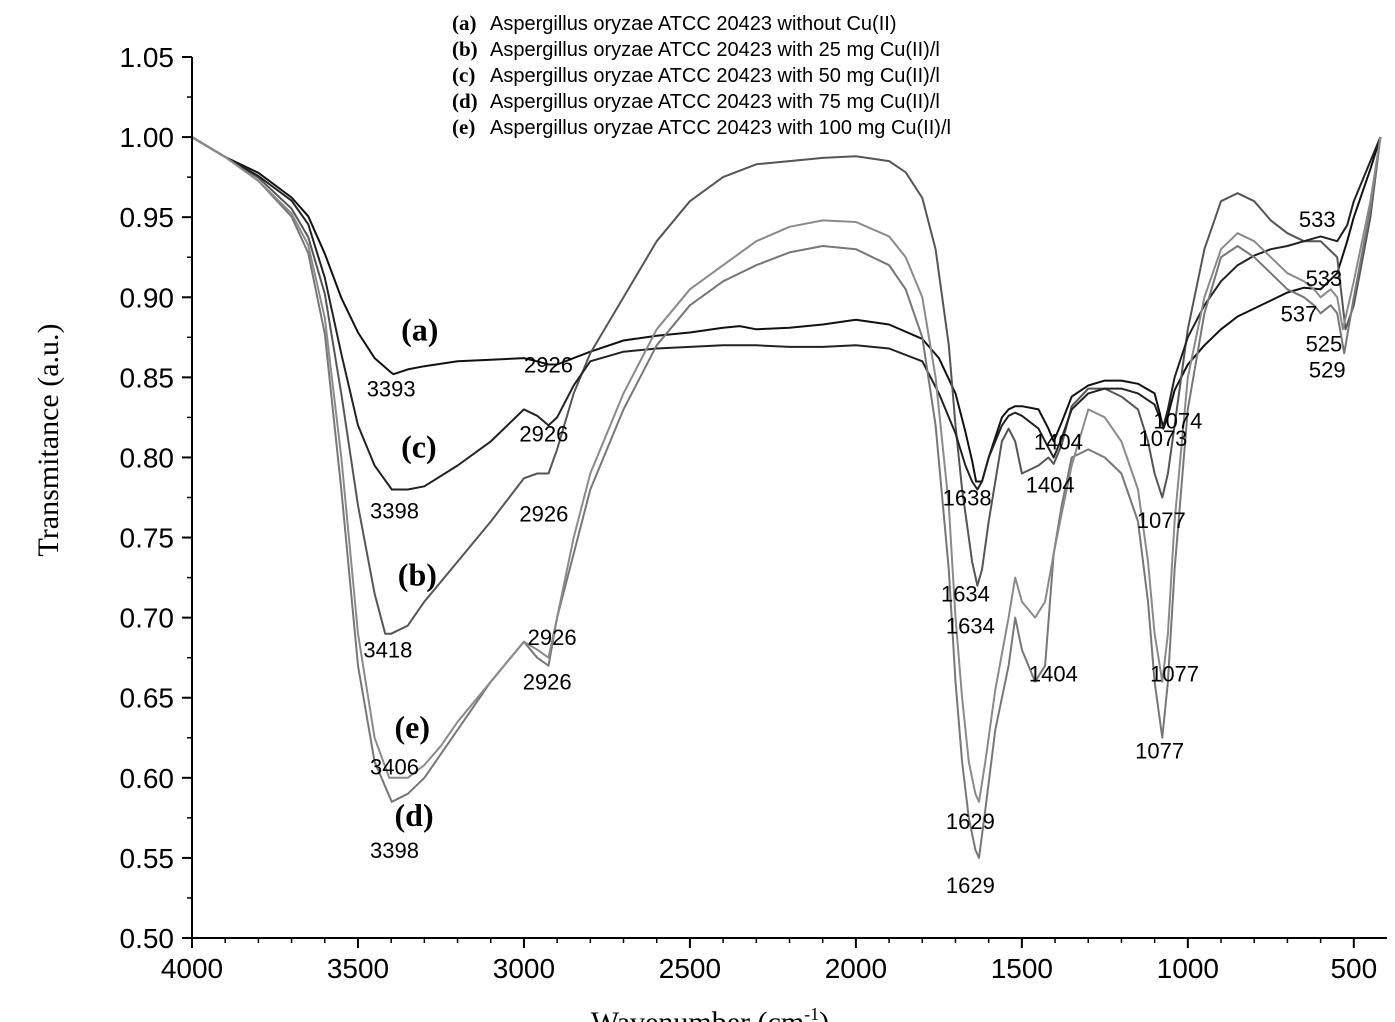 This screenshot has width=1395, height=1022. I want to click on legend-key: (c), so click(463, 75).